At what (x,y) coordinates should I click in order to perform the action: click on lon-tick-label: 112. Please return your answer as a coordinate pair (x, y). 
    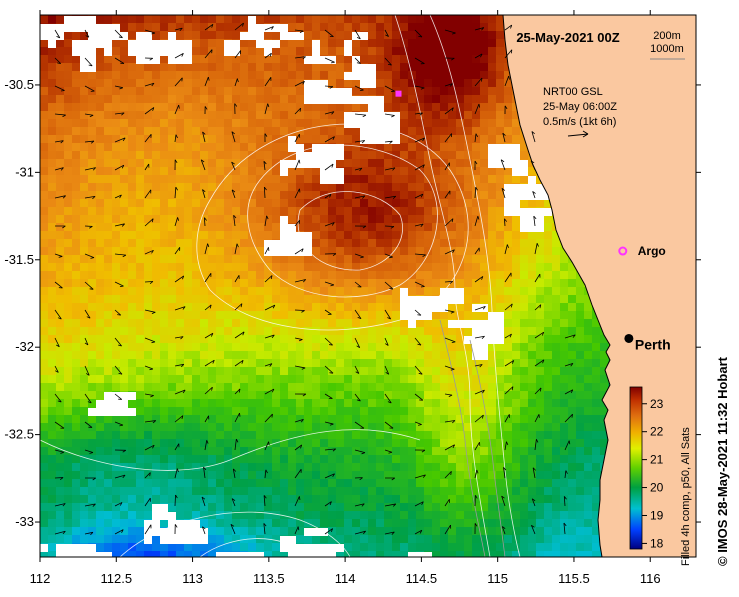
    Looking at the image, I should click on (40, 578).